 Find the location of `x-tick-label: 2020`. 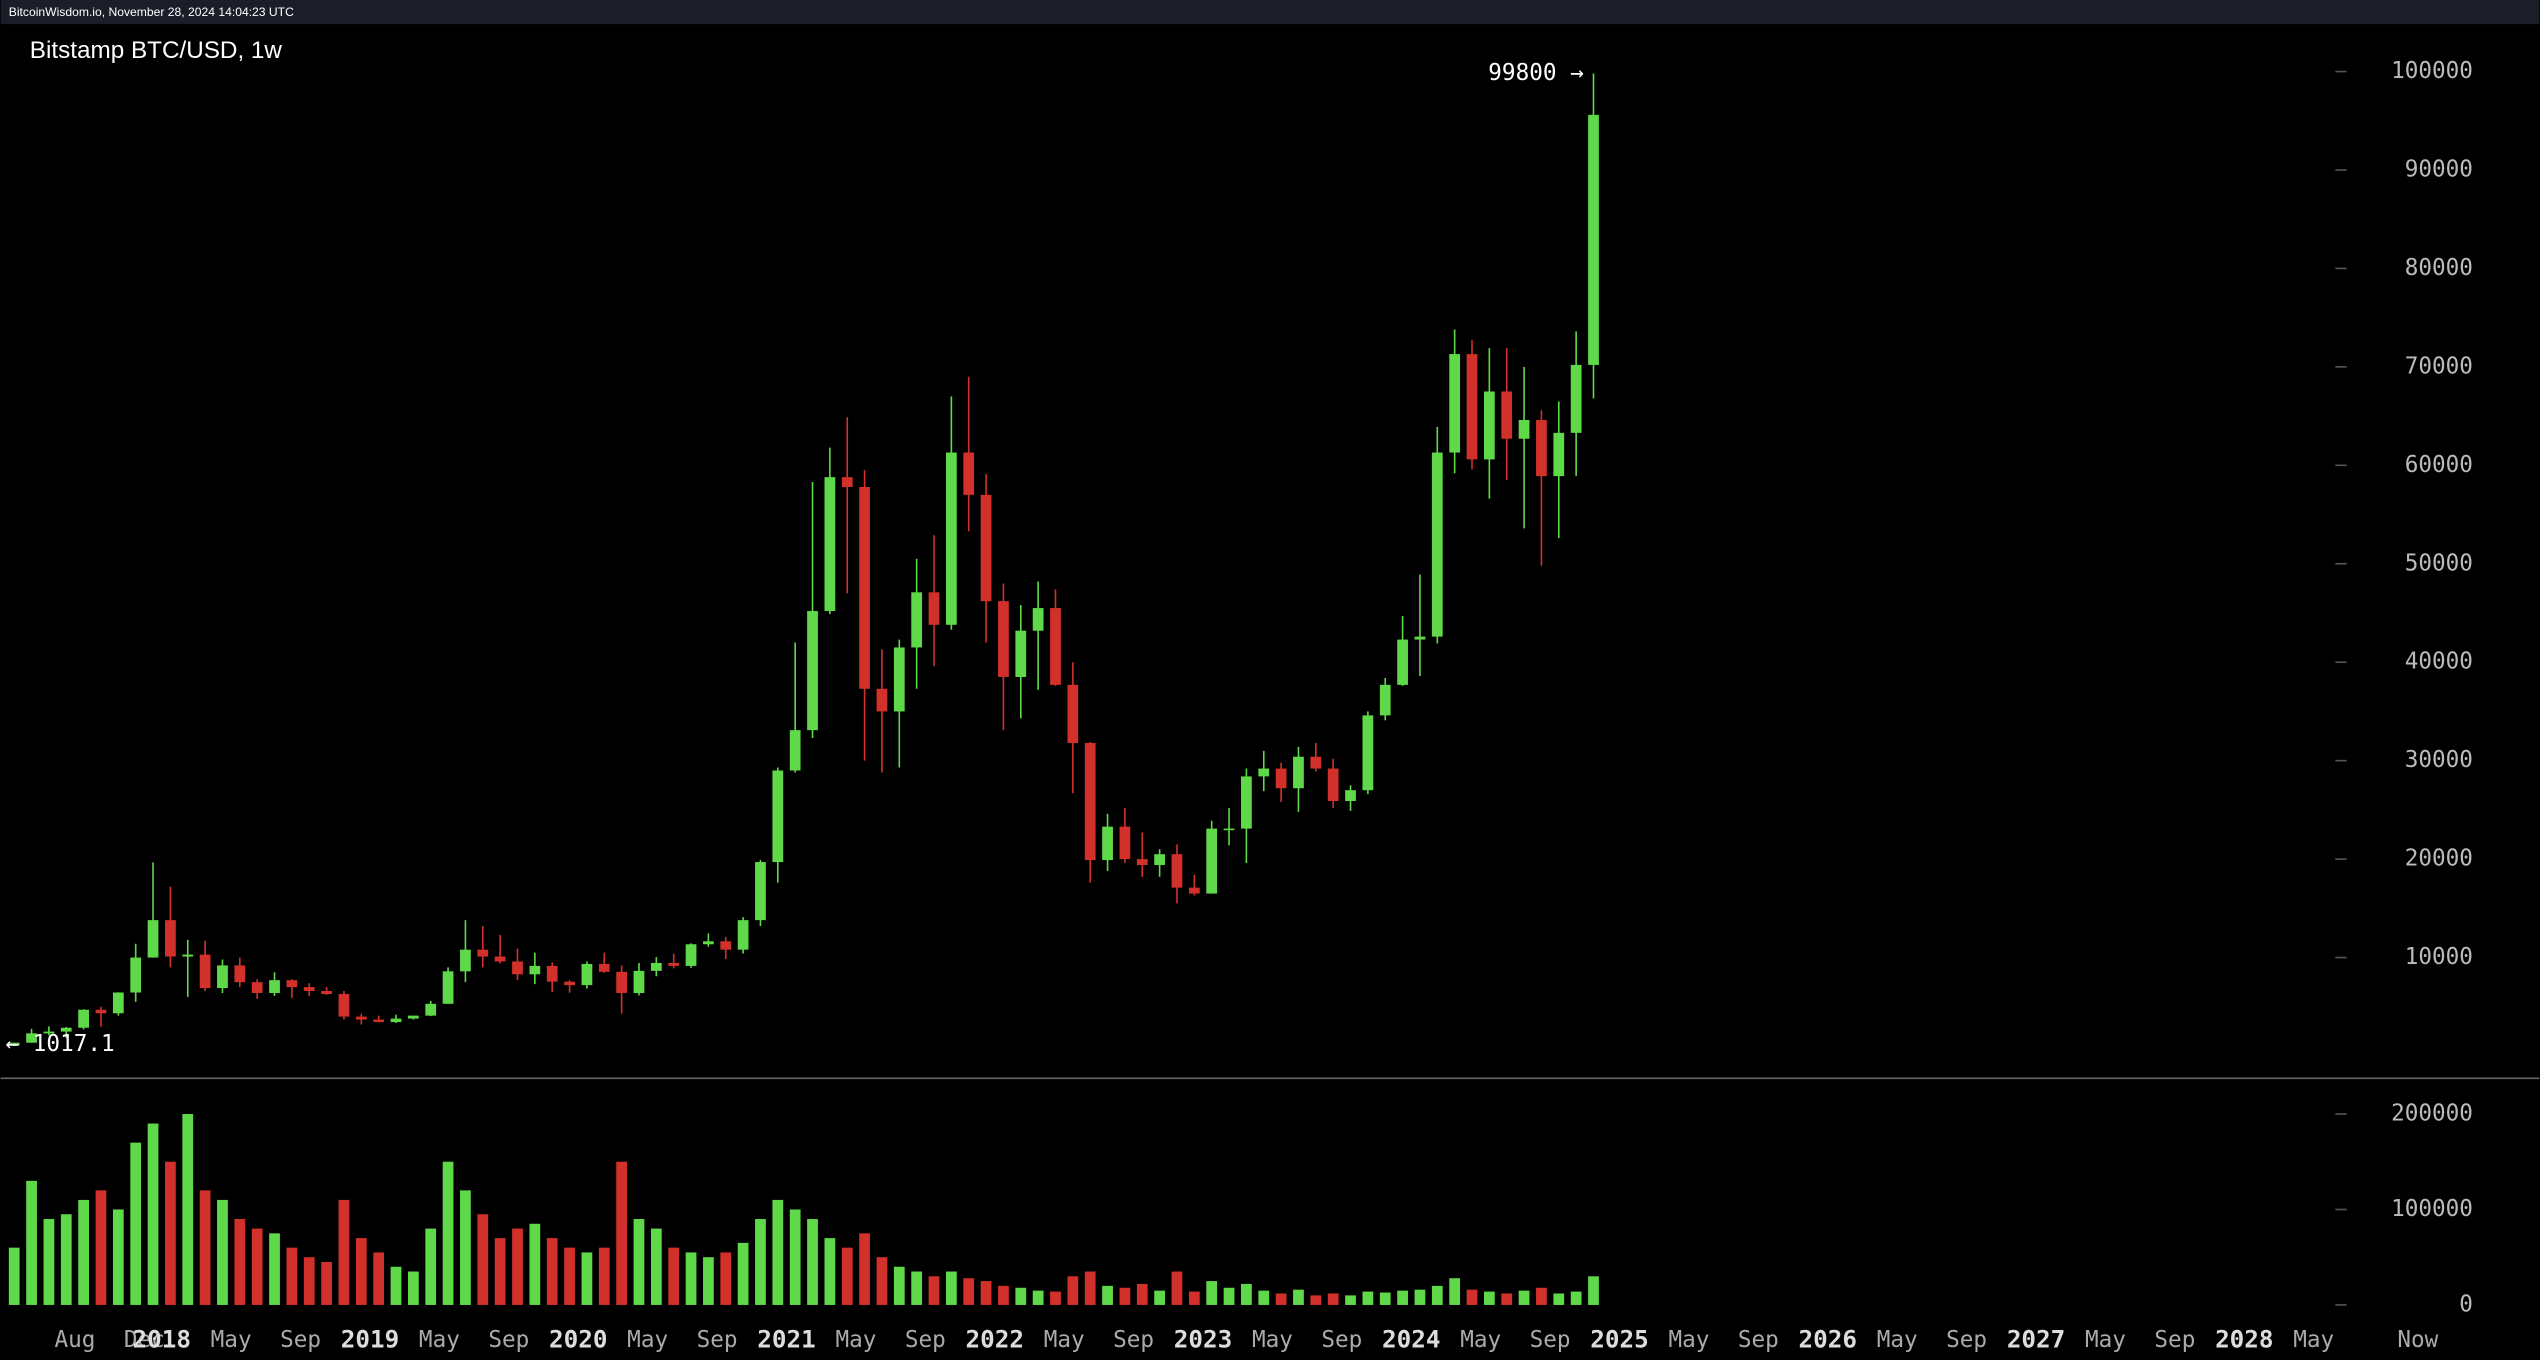

x-tick-label: 2020 is located at coordinates (578, 1339).